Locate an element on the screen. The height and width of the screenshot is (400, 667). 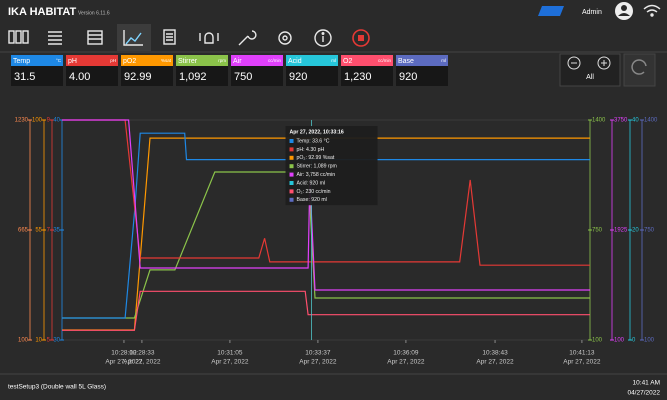
y-tick-label: 3750 is located at coordinates (621, 121).